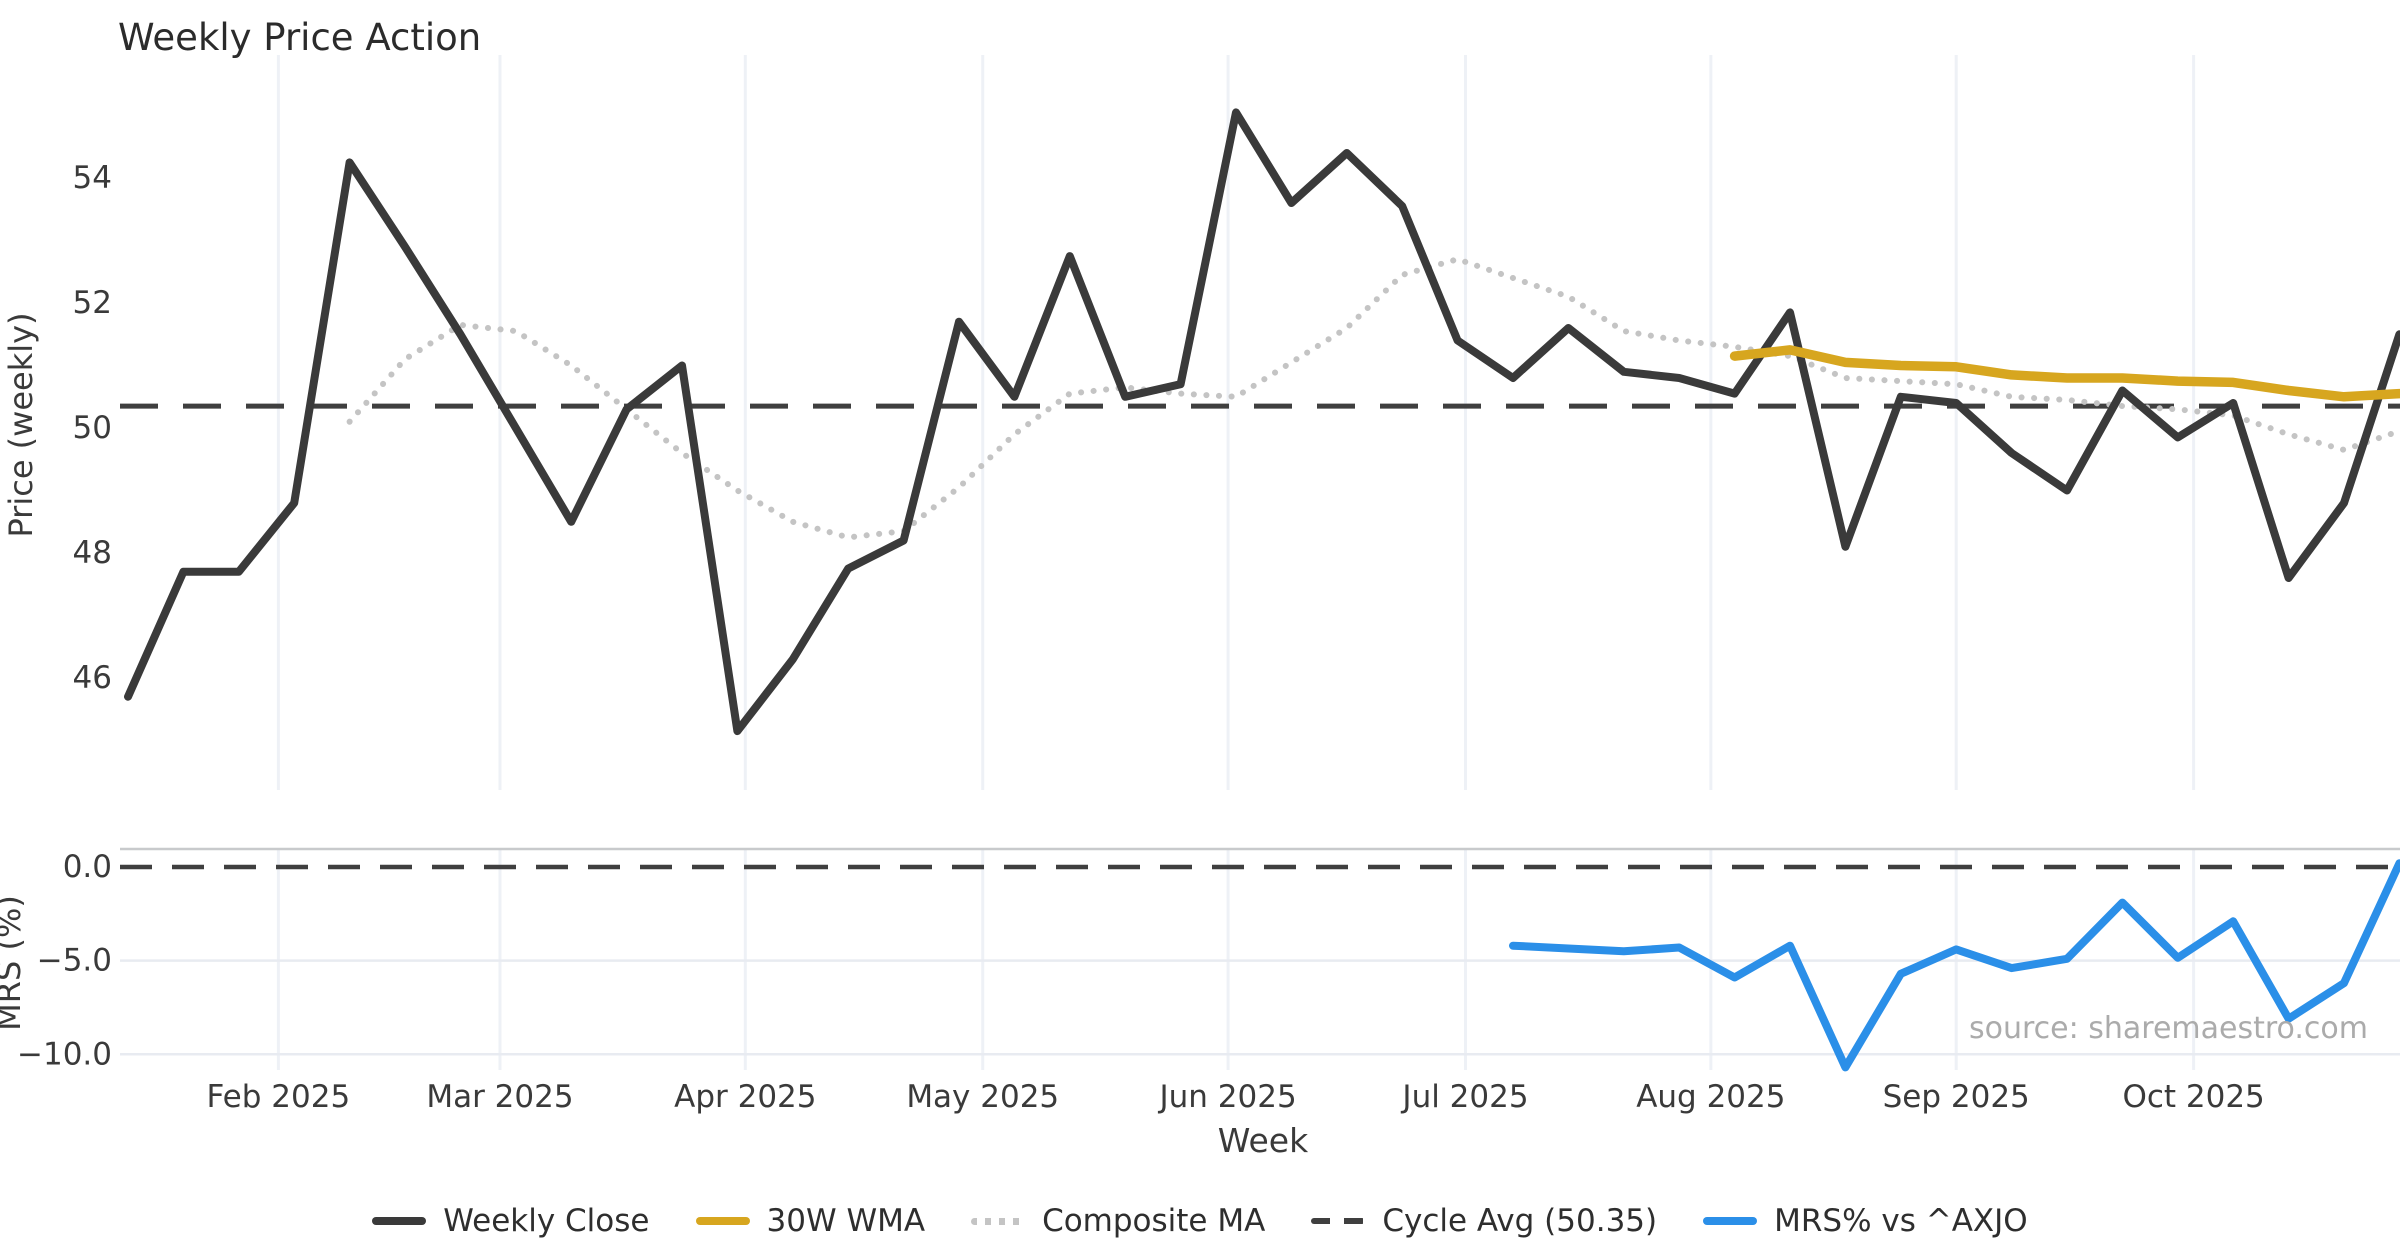 The width and height of the screenshot is (2400, 1260). I want to click on x-axis-title: Week, so click(1263, 1140).